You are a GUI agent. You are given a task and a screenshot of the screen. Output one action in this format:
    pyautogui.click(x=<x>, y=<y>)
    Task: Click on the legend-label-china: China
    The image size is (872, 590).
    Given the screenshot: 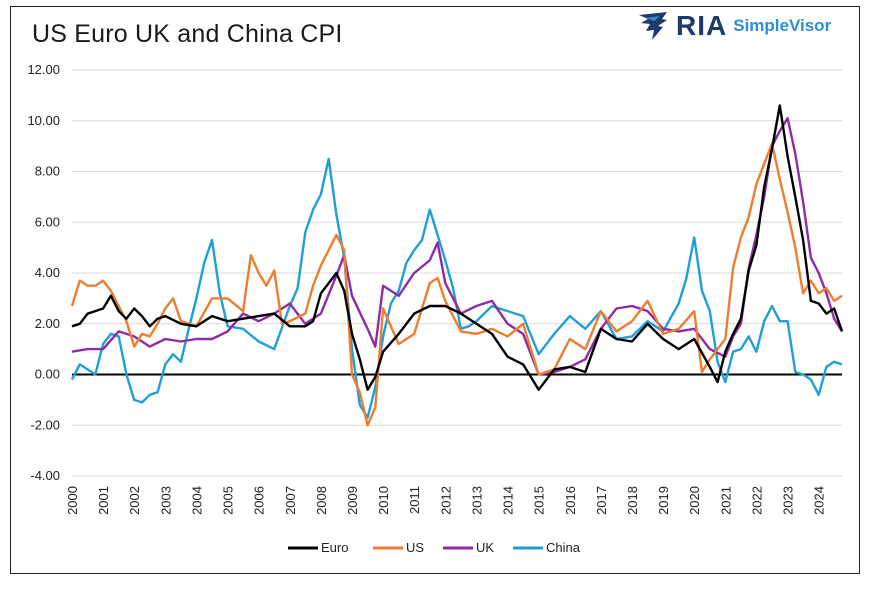 What is the action you would take?
    pyautogui.click(x=563, y=547)
    